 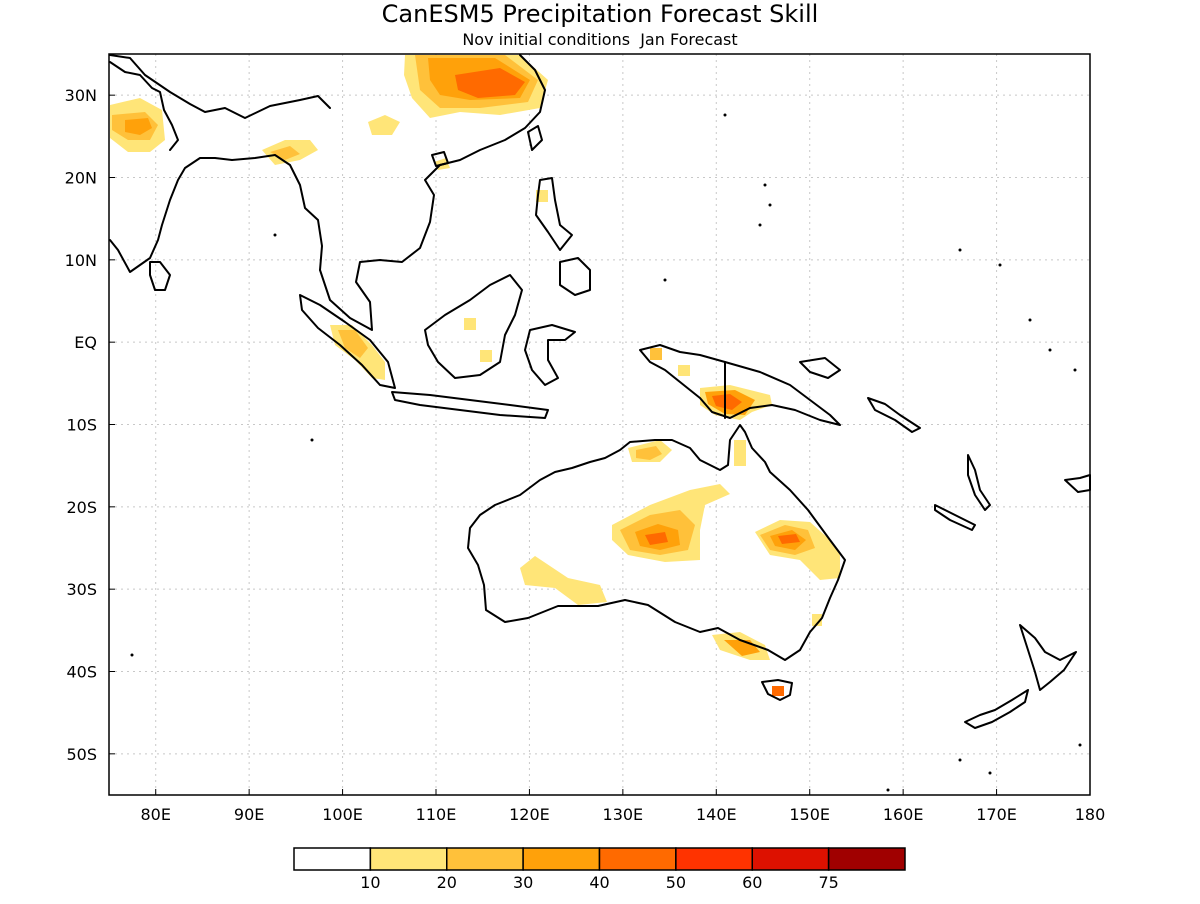 I want to click on coast-borneo, so click(x=473, y=326).